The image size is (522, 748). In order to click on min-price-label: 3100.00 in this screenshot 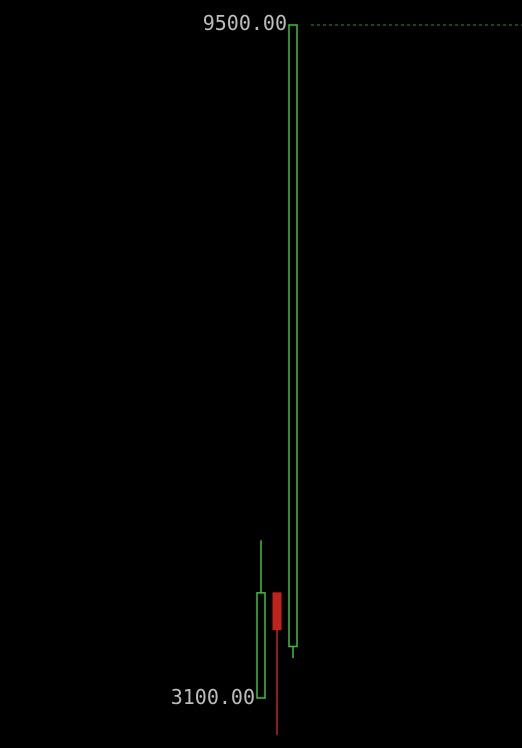, I will do `click(213, 697)`.